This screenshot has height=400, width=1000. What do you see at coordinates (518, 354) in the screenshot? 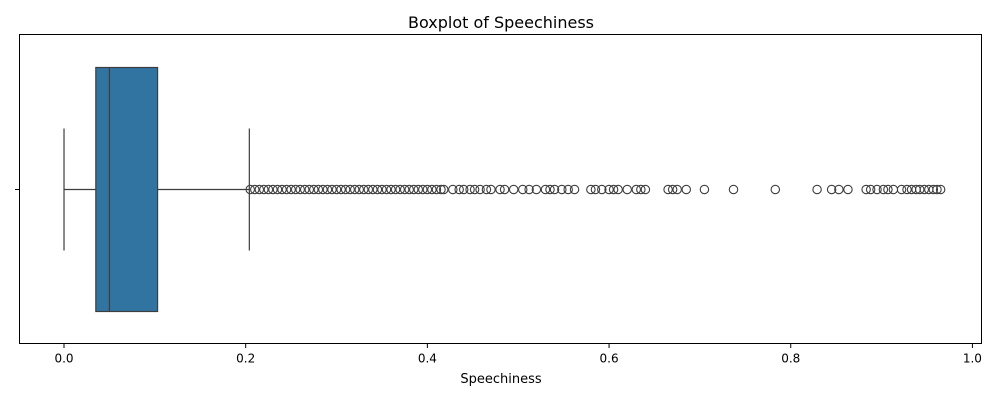
I see `x-axis: 0.0 0.2 0.4 0.6 0.8 1.0` at bounding box center [518, 354].